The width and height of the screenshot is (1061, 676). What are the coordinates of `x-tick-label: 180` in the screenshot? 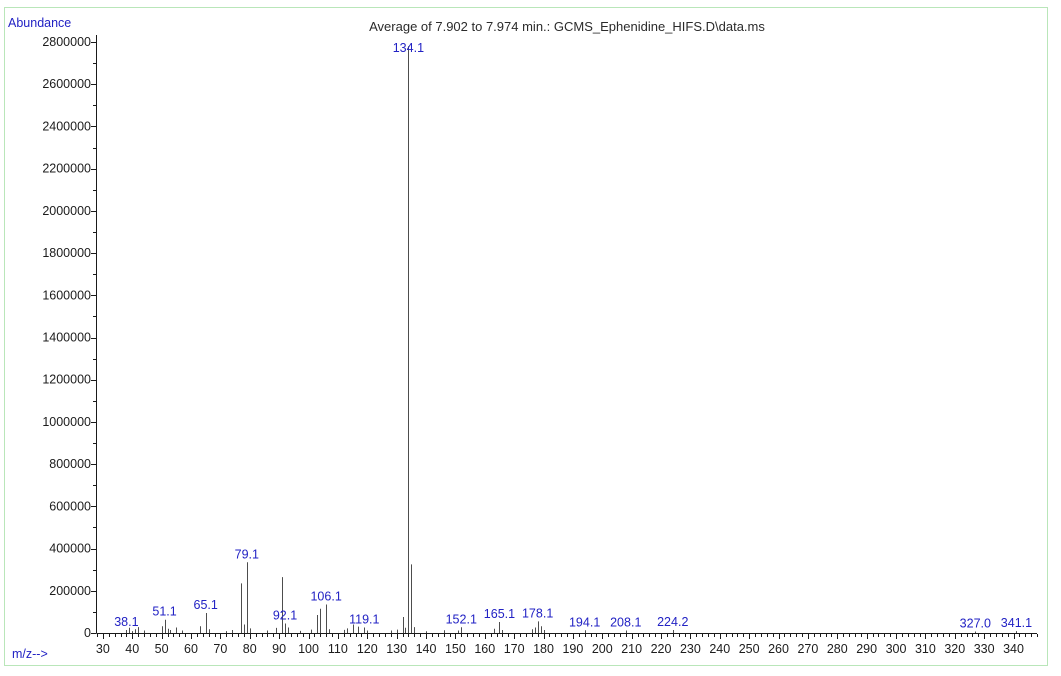 It's located at (543, 649).